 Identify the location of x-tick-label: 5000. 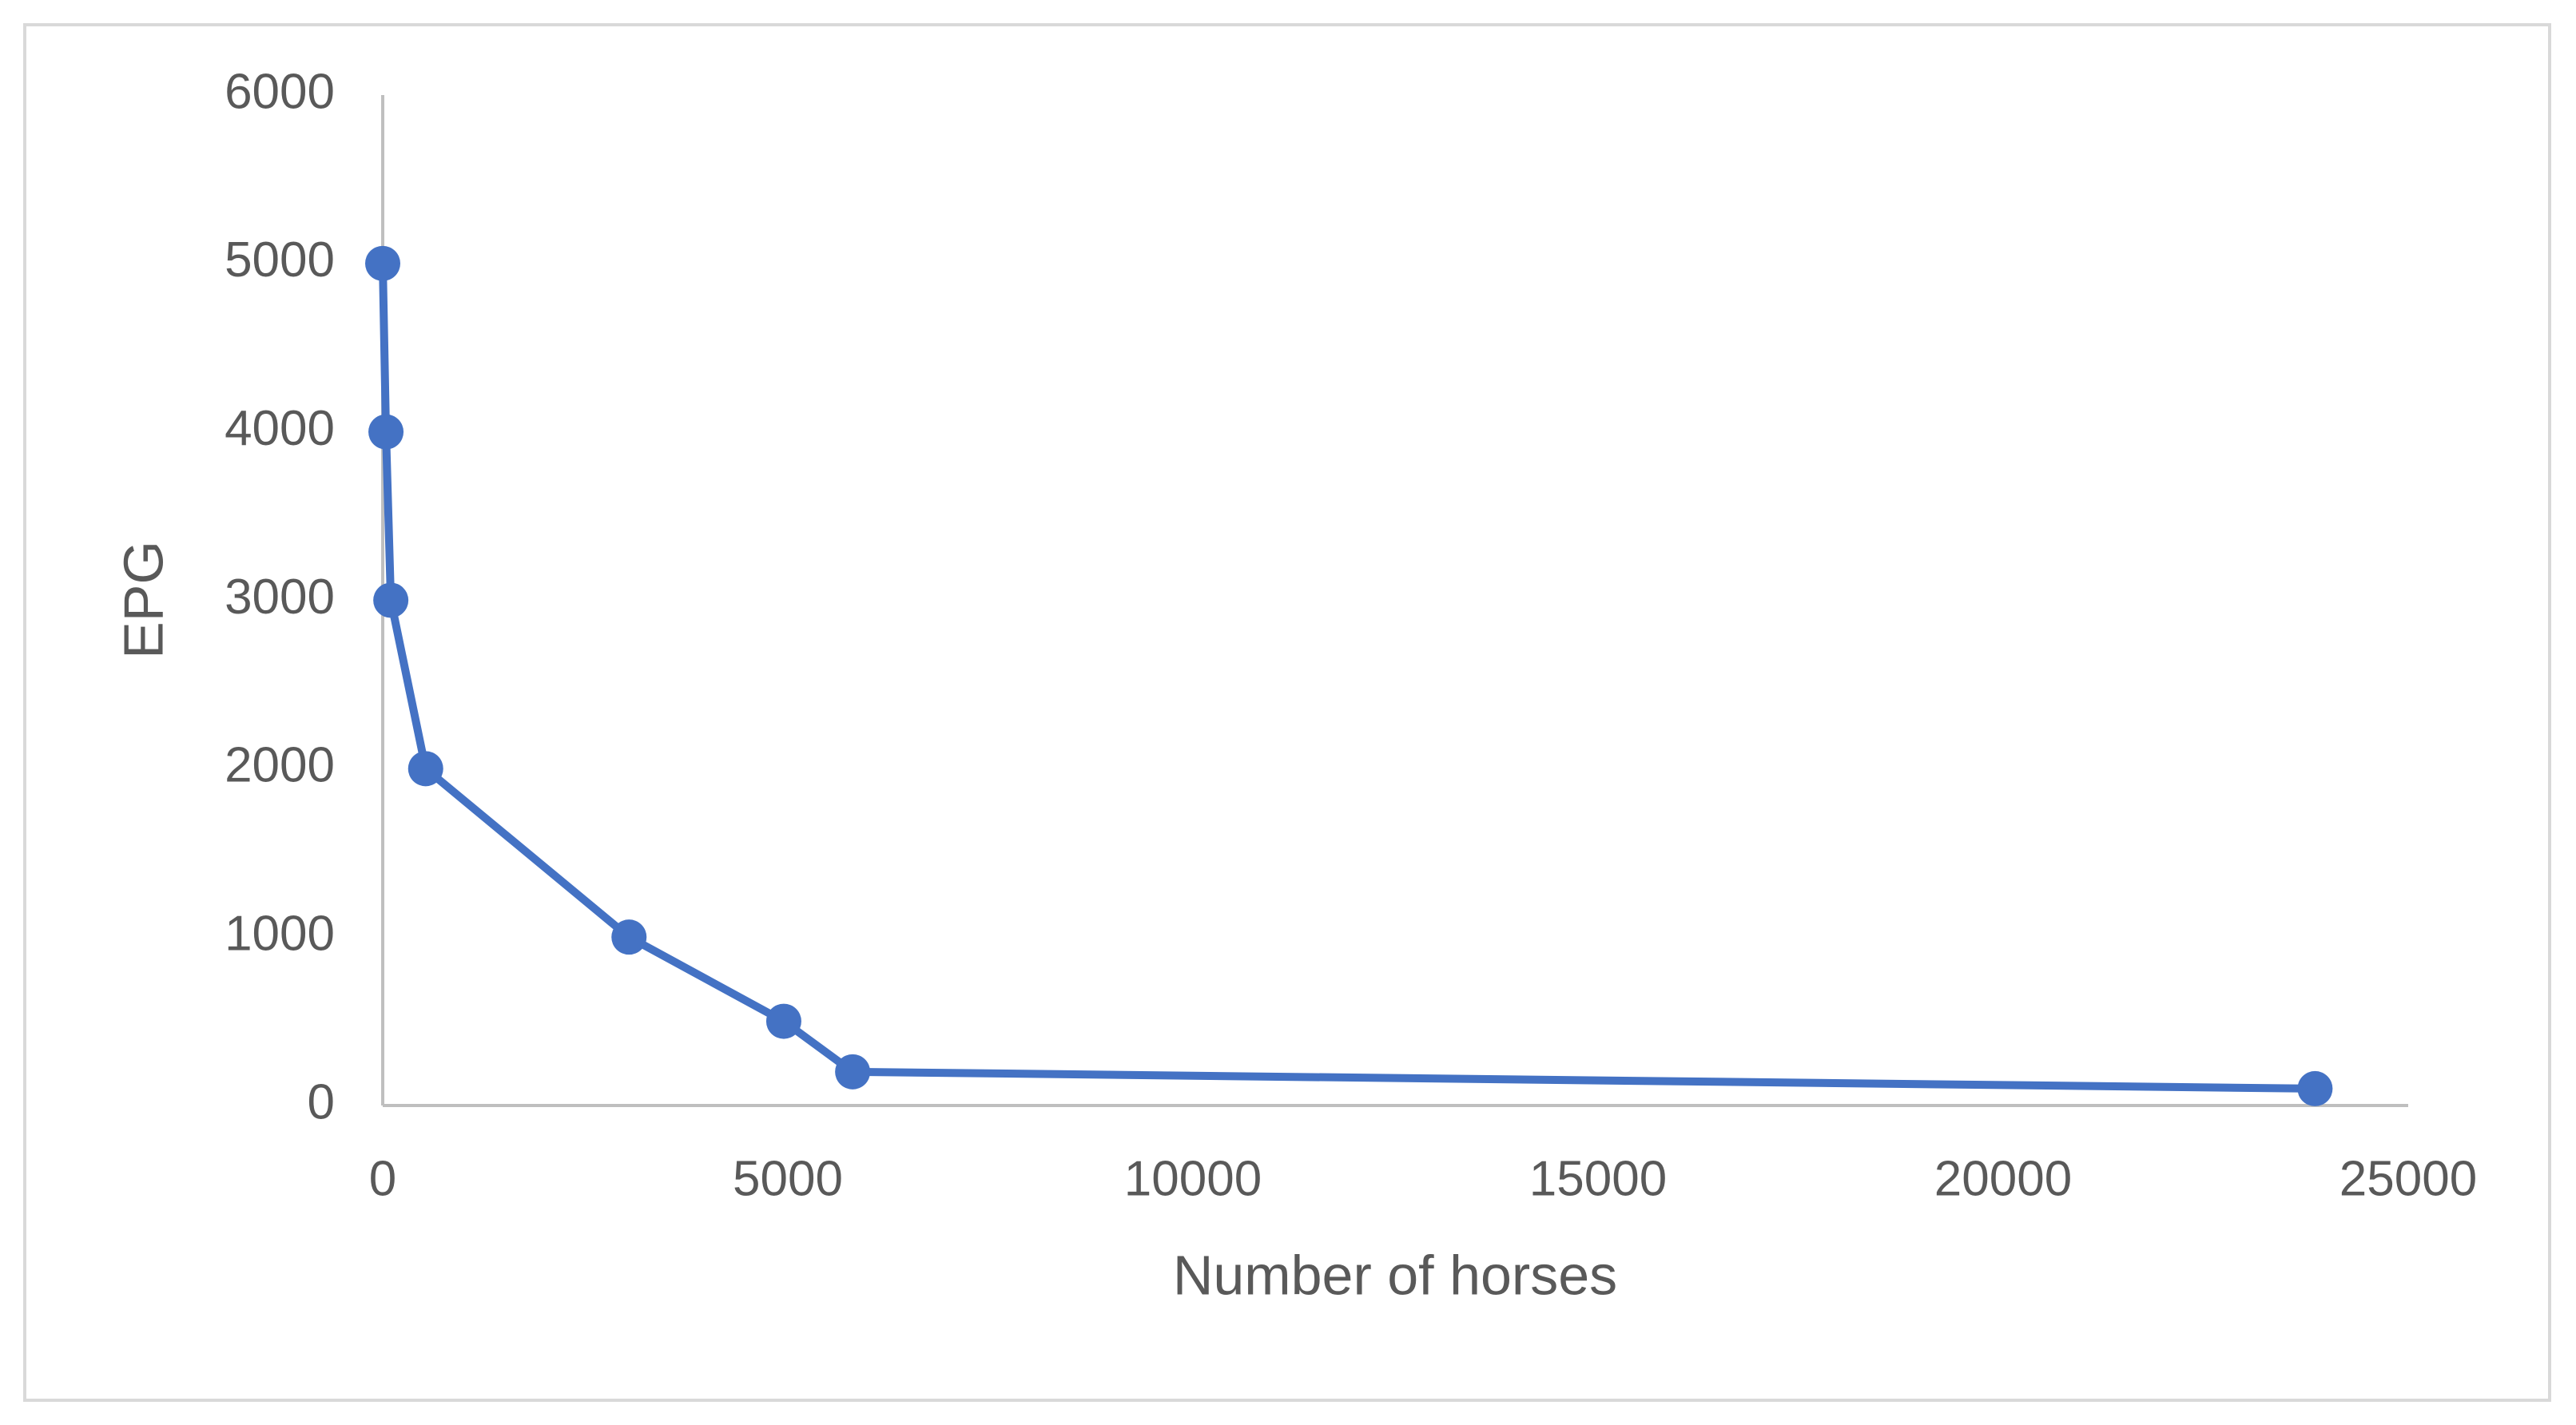
(788, 1178).